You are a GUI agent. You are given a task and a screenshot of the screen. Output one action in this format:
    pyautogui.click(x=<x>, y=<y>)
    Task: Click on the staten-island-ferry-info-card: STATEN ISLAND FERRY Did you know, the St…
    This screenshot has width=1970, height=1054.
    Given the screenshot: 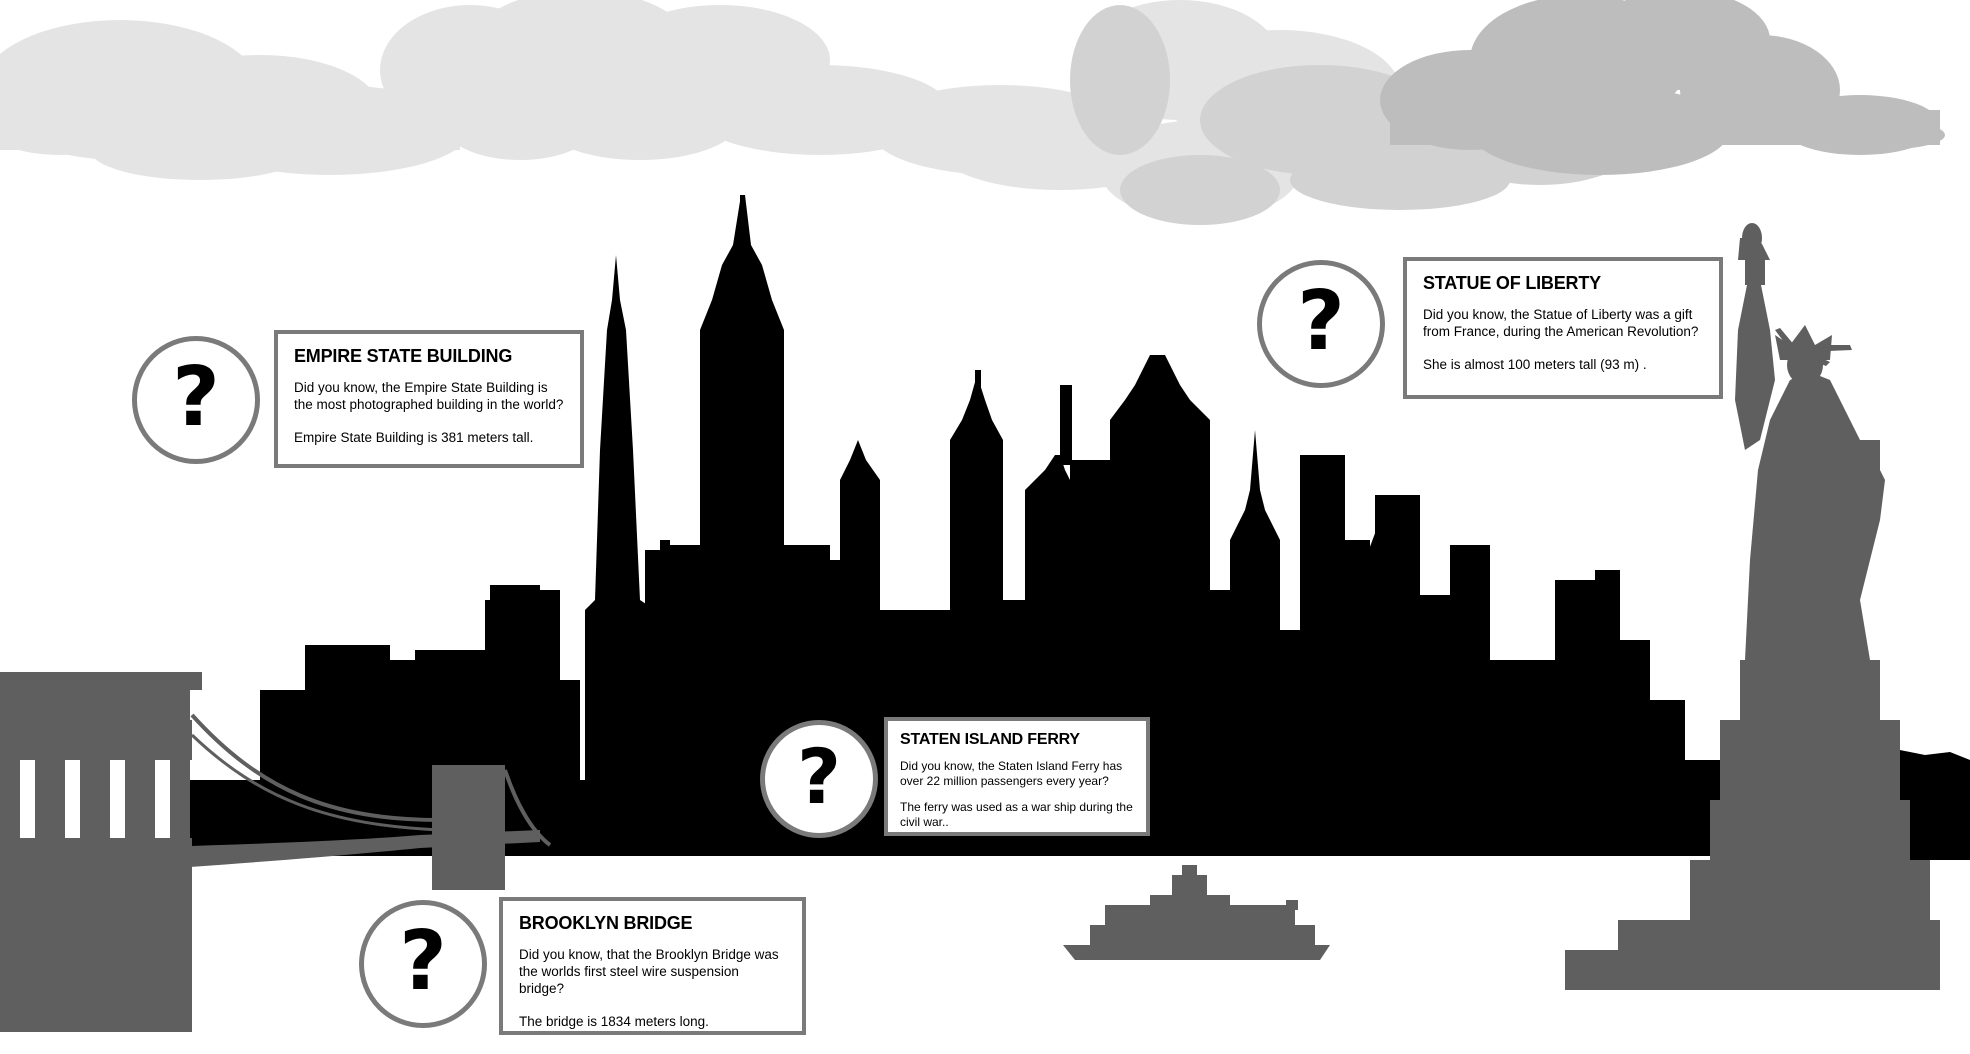 What is the action you would take?
    pyautogui.click(x=1017, y=776)
    